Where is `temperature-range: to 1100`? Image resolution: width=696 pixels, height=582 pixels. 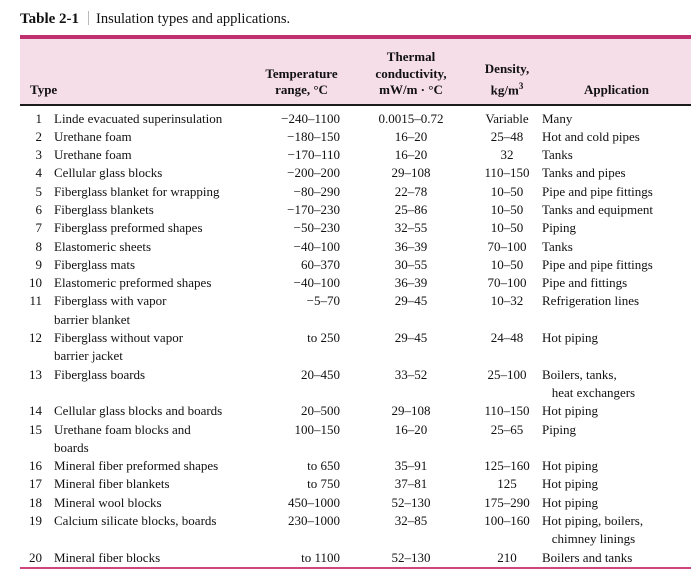
temperature-range: to 1100 is located at coordinates (320, 557).